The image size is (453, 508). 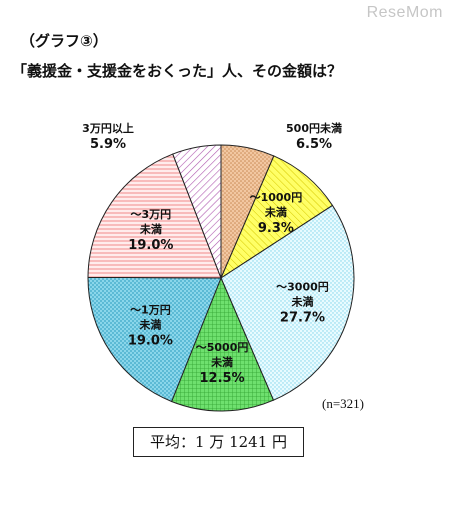 What do you see at coordinates (222, 363) in the screenshot?
I see `slice-label: ～5000円未満 12.5%` at bounding box center [222, 363].